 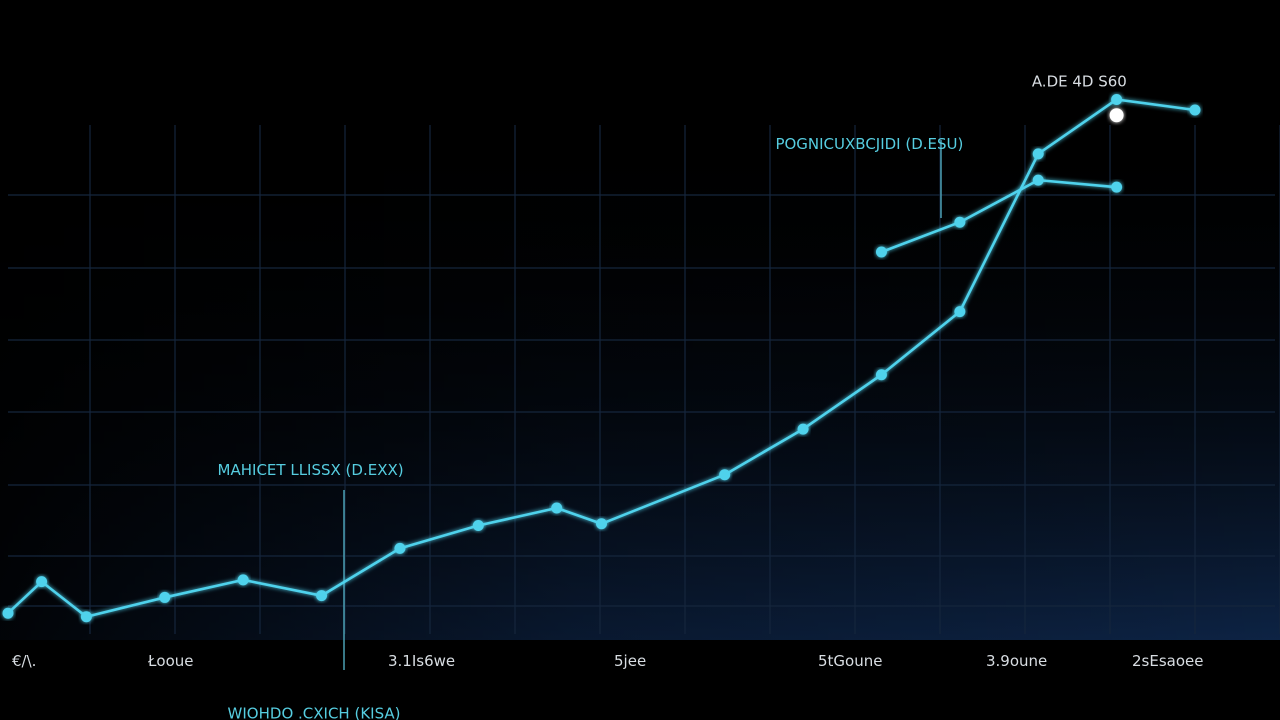 I want to click on x-tick-label: Łooue, so click(x=170, y=661).